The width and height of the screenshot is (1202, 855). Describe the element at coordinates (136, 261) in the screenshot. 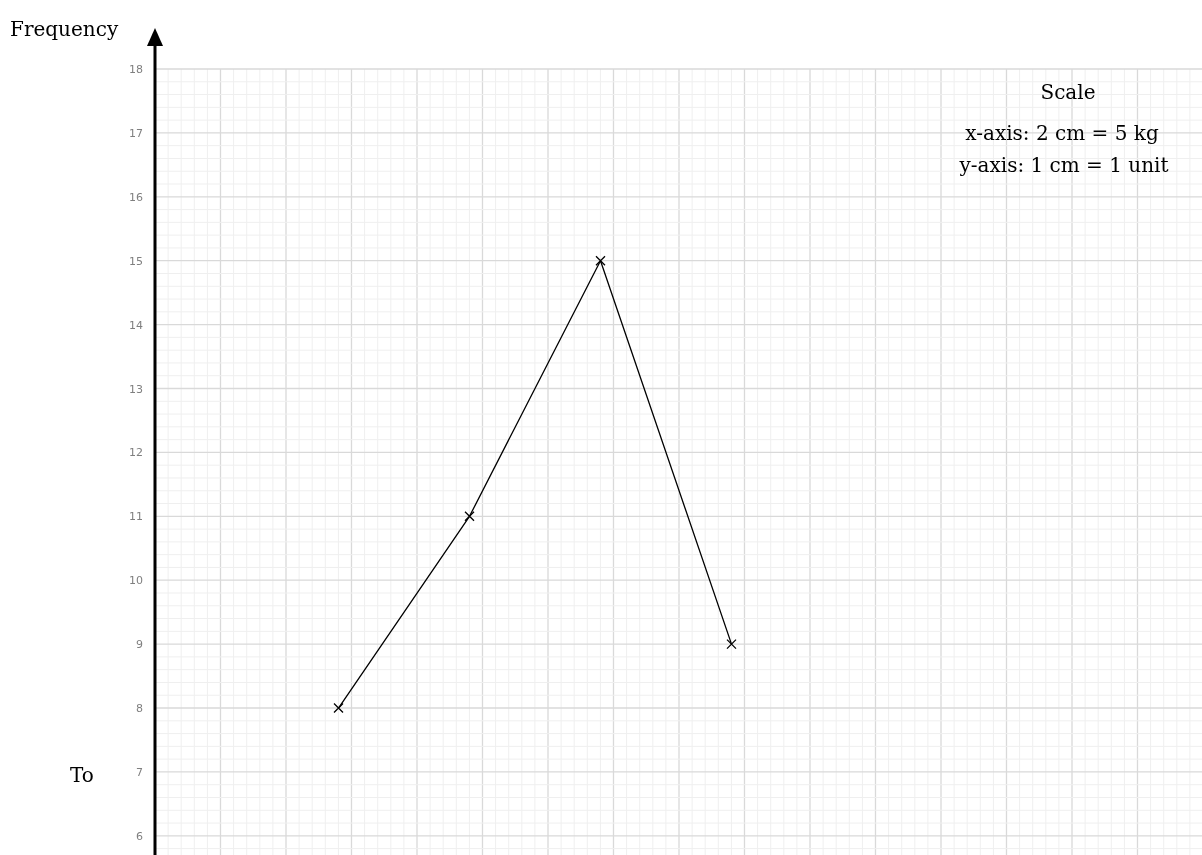

I see `y-tick-label: 15` at that location.